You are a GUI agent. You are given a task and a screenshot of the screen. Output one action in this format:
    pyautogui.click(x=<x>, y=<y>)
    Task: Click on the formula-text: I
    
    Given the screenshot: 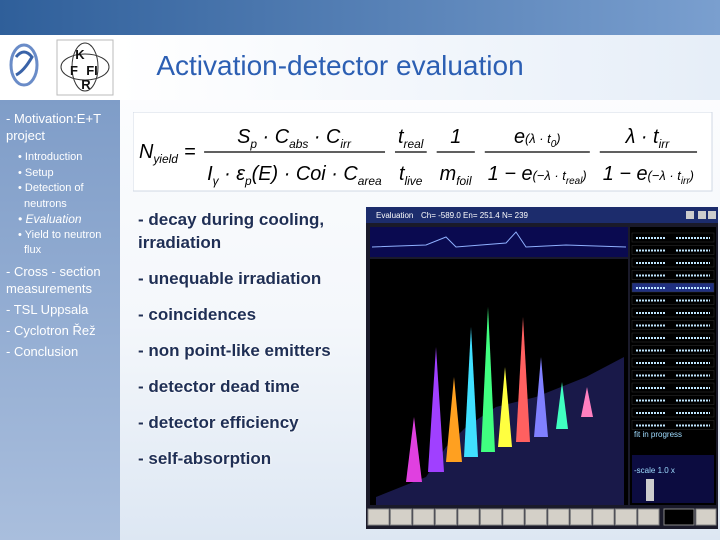 What is the action you would take?
    pyautogui.click(x=210, y=174)
    